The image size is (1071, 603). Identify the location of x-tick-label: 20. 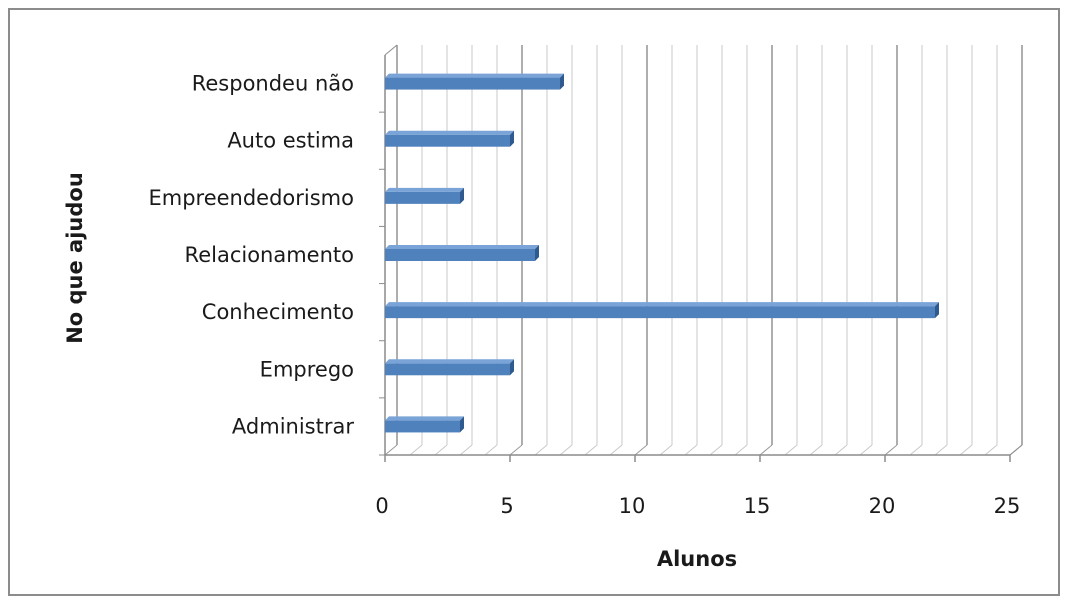
(882, 506).